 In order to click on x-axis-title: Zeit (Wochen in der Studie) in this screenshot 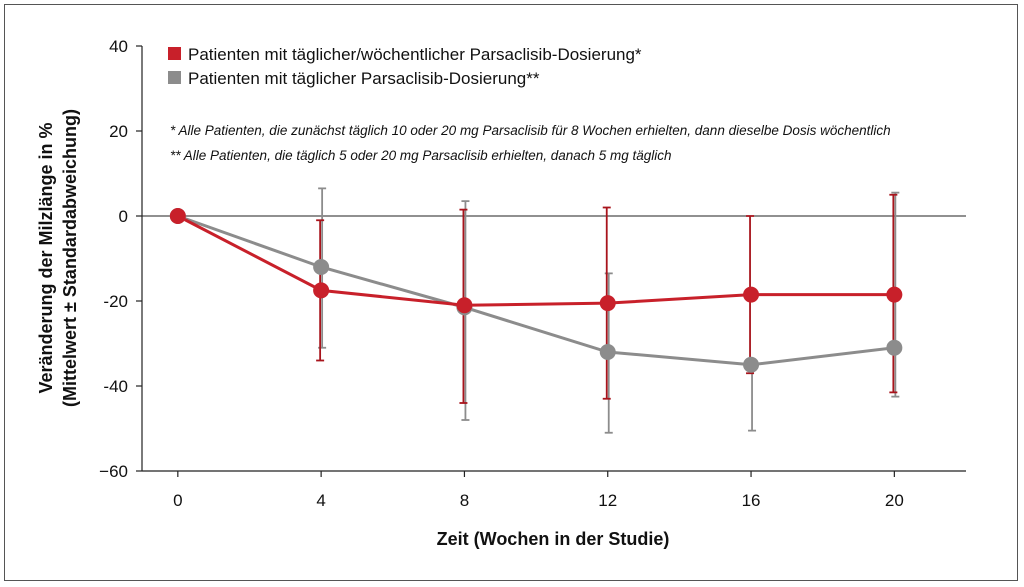, I will do `click(553, 539)`.